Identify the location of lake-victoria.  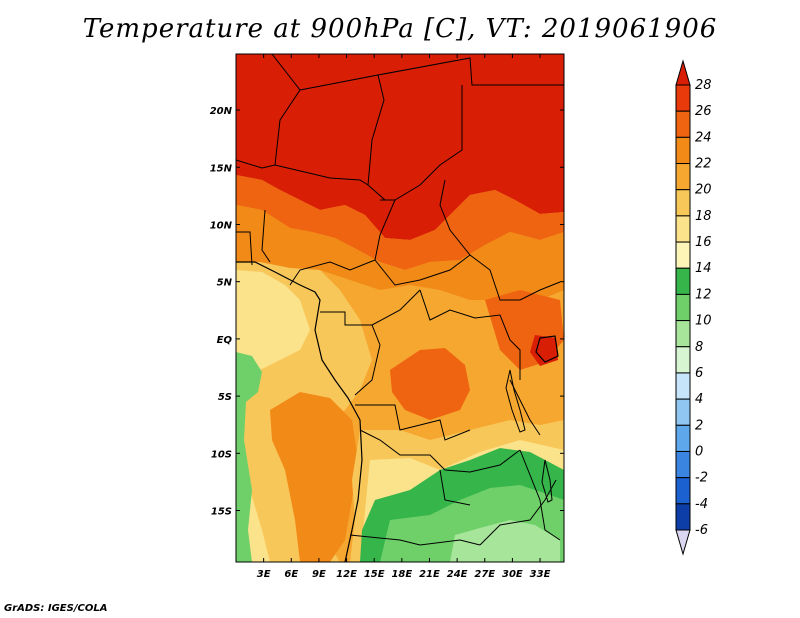
(547, 349).